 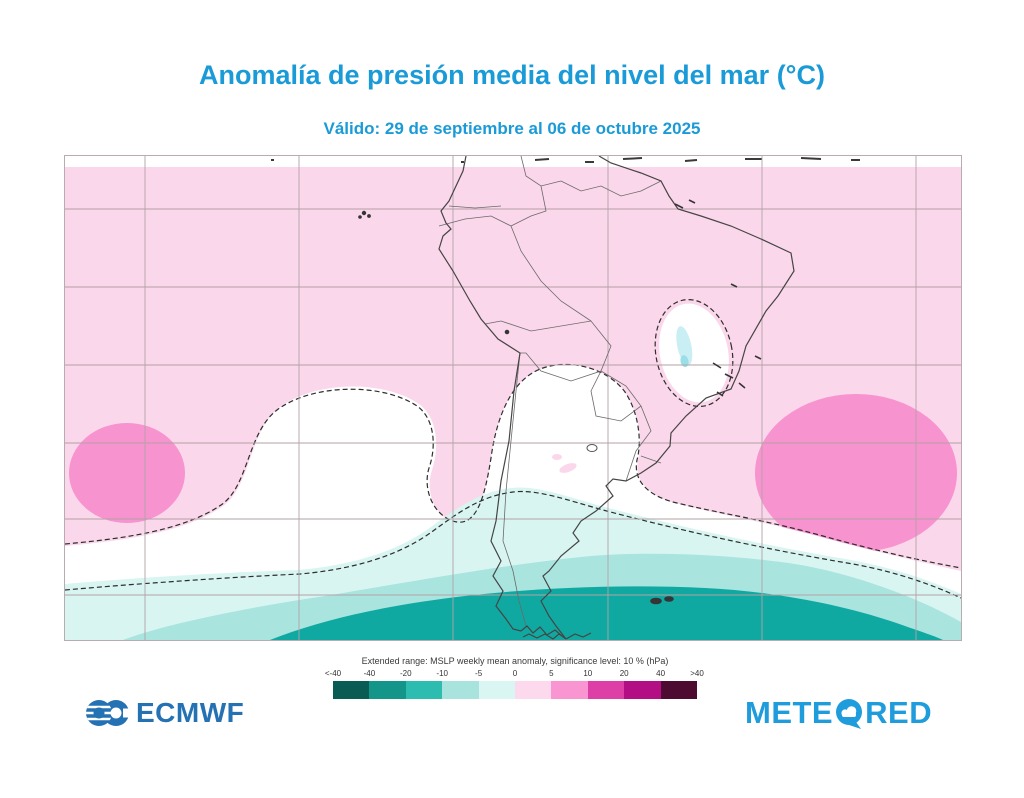 What do you see at coordinates (661, 673) in the screenshot?
I see `colorbar-tick: 40` at bounding box center [661, 673].